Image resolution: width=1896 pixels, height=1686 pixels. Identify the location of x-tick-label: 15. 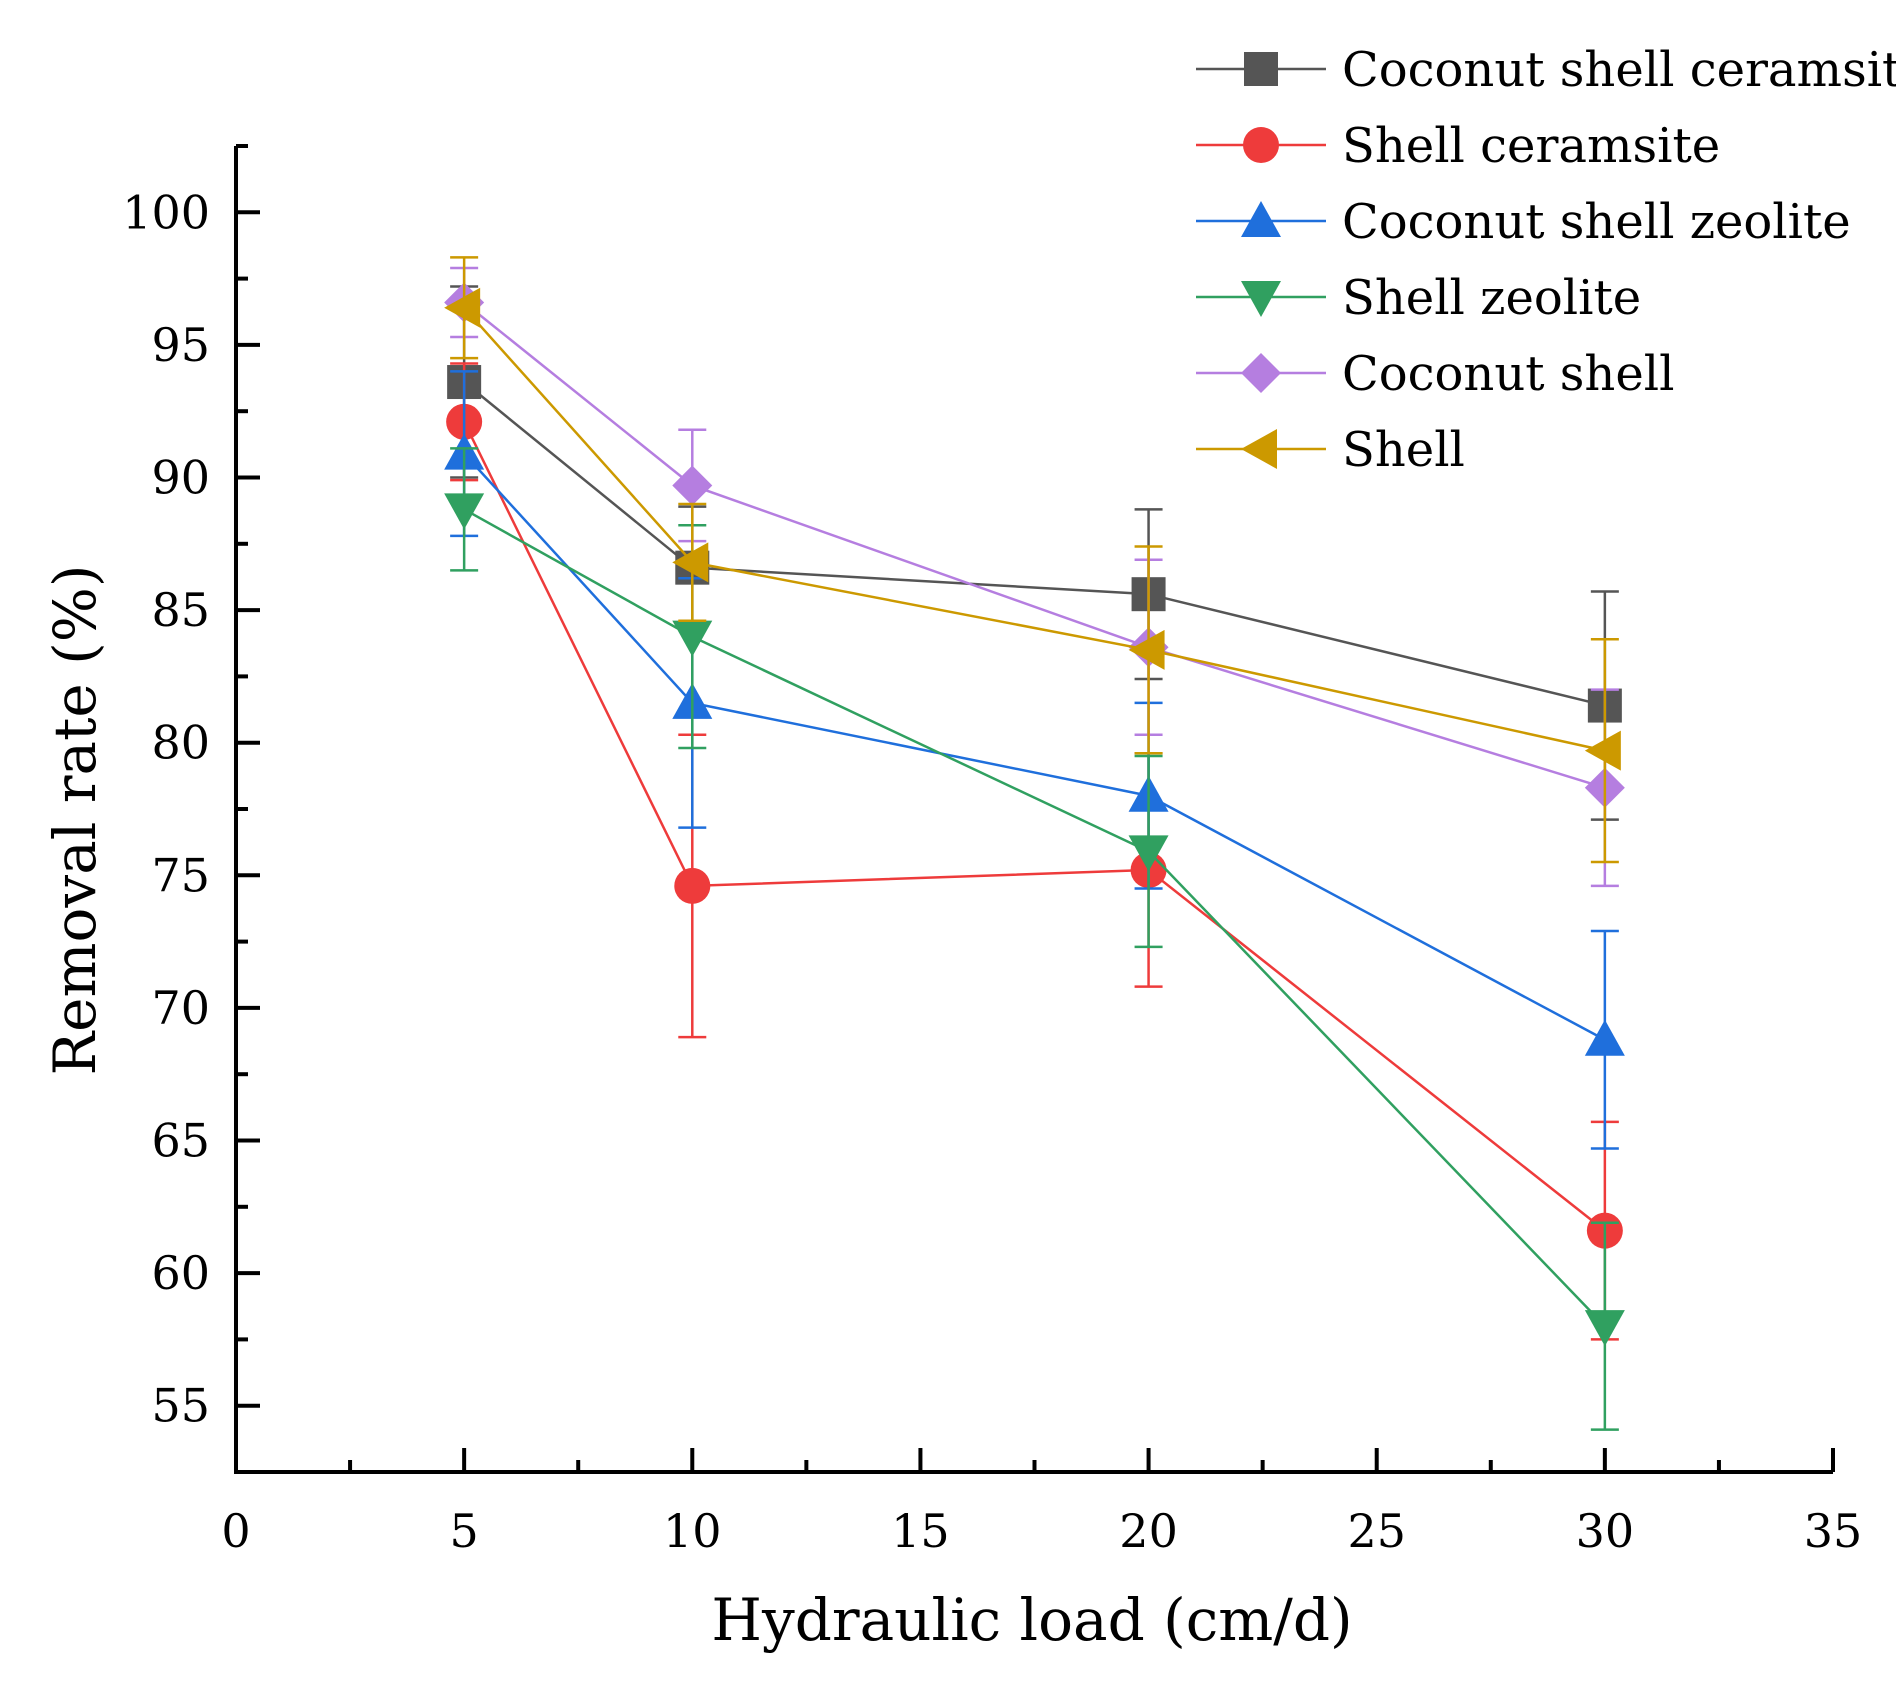
(920, 1531).